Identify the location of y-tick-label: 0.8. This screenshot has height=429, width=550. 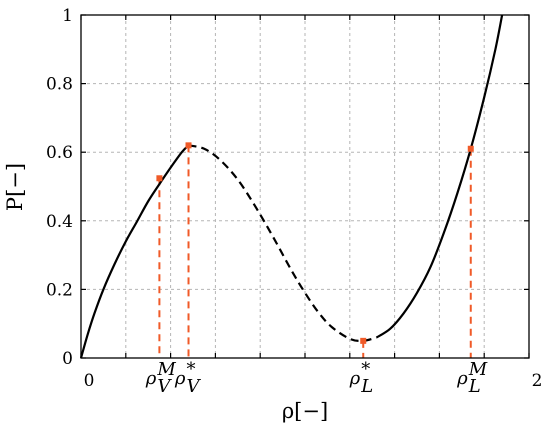
(59, 85).